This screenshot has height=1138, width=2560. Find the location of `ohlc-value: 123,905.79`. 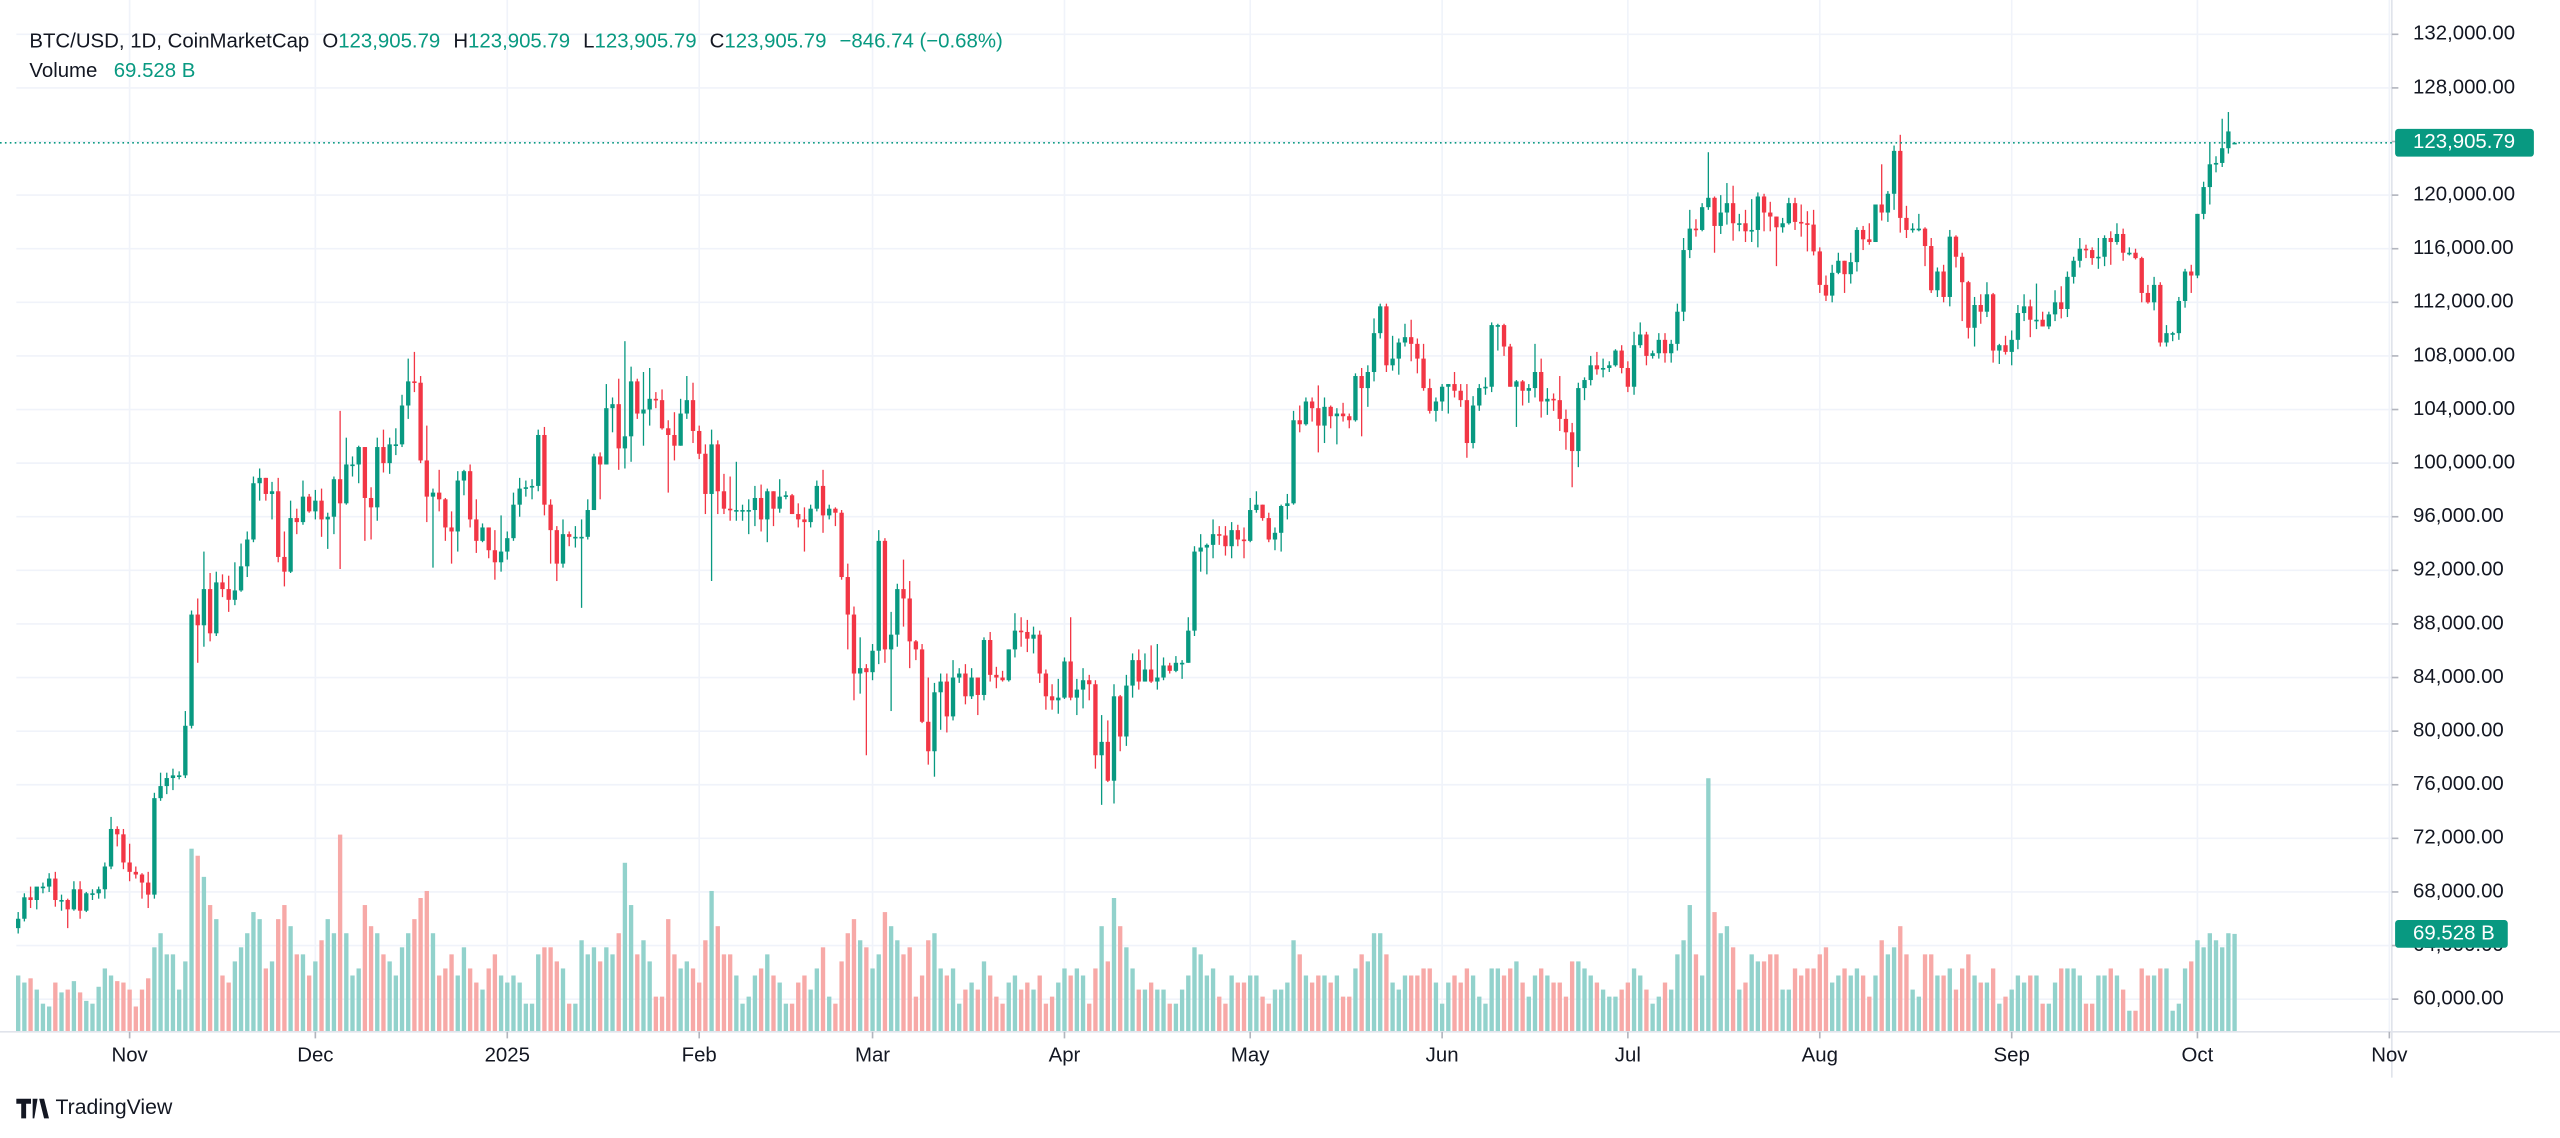

ohlc-value: 123,905.79 is located at coordinates (389, 42).